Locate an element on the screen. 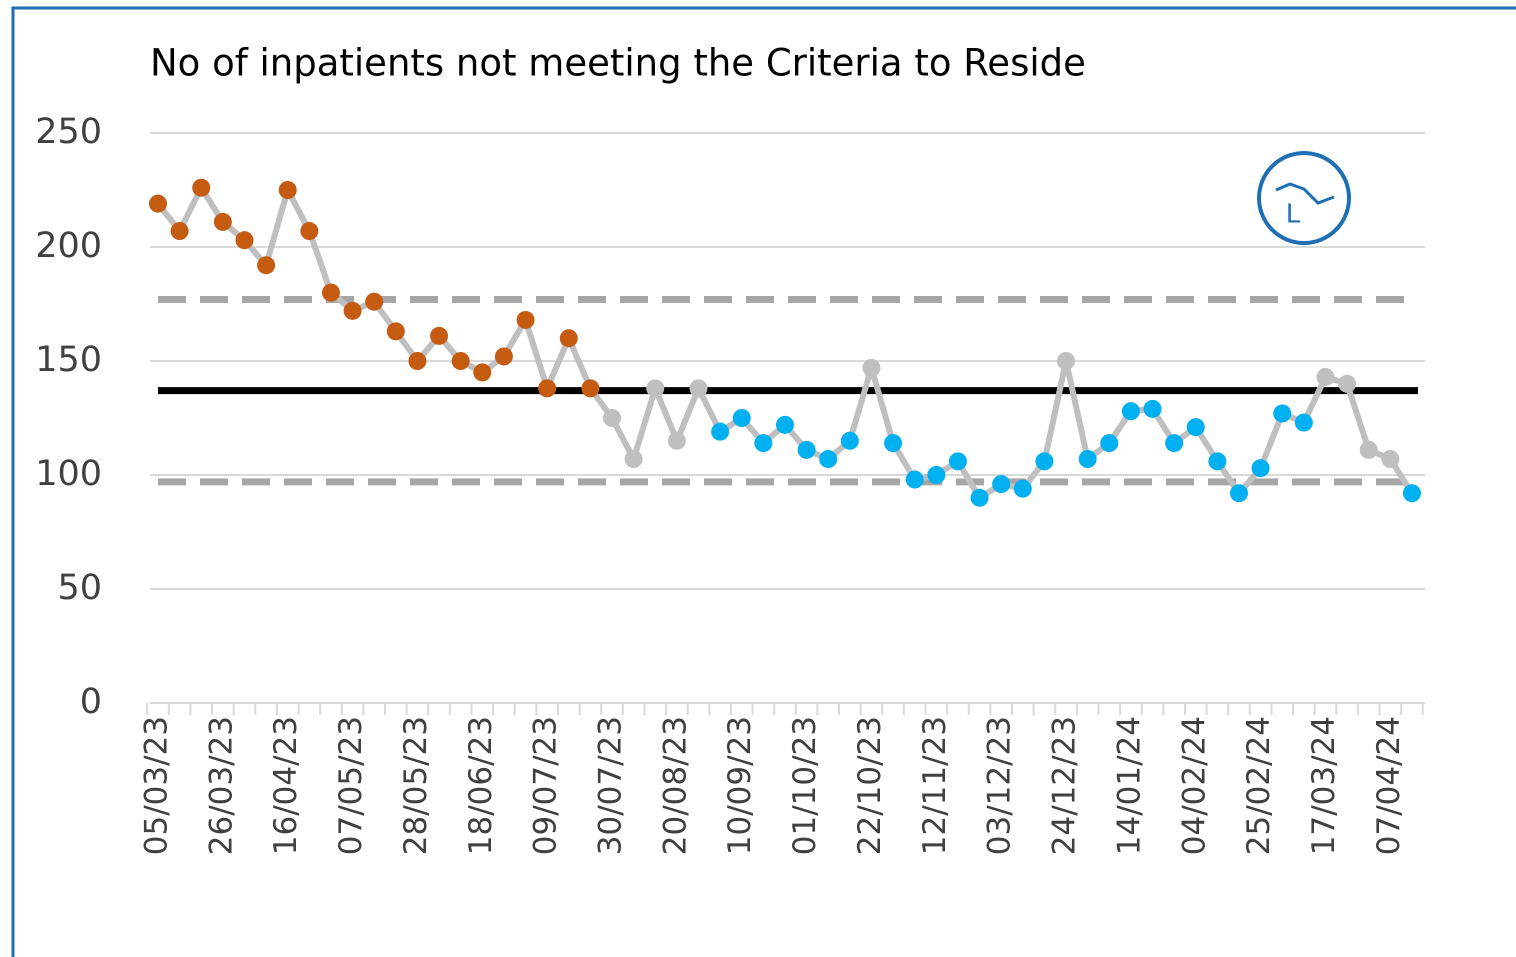 The width and height of the screenshot is (1516, 957). x-tick-label: 30/07/23 is located at coordinates (611, 785).